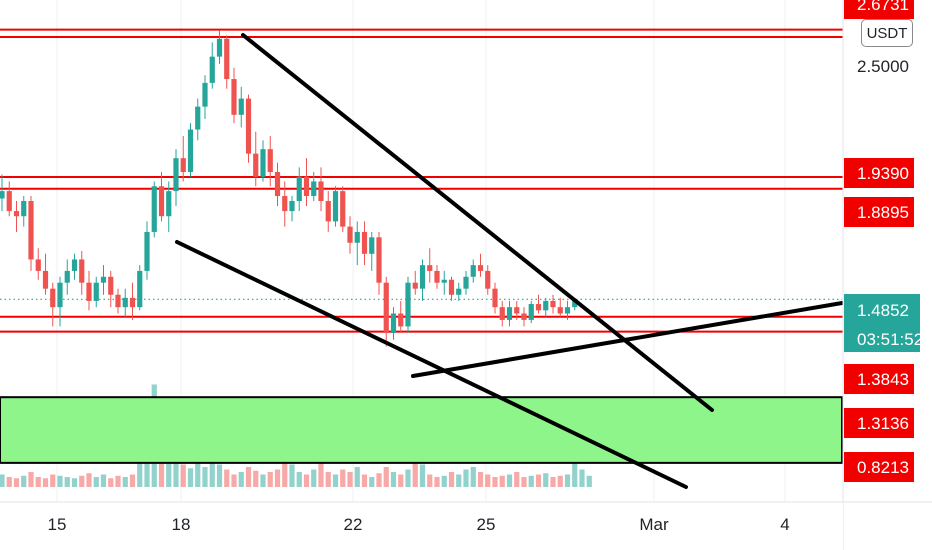 This screenshot has width=932, height=550. What do you see at coordinates (887, 33) in the screenshot?
I see `currency-selector-button: USDT` at bounding box center [887, 33].